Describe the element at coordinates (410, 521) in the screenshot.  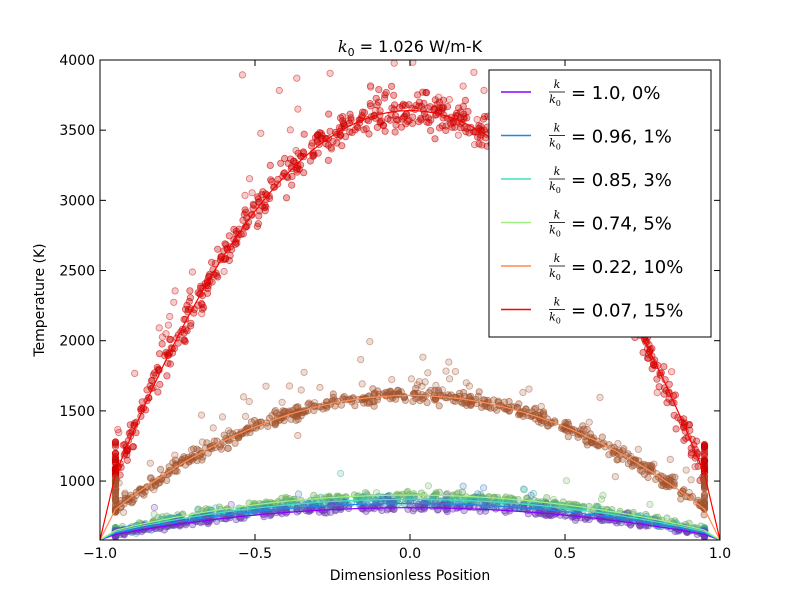
I see `fit-line` at that location.